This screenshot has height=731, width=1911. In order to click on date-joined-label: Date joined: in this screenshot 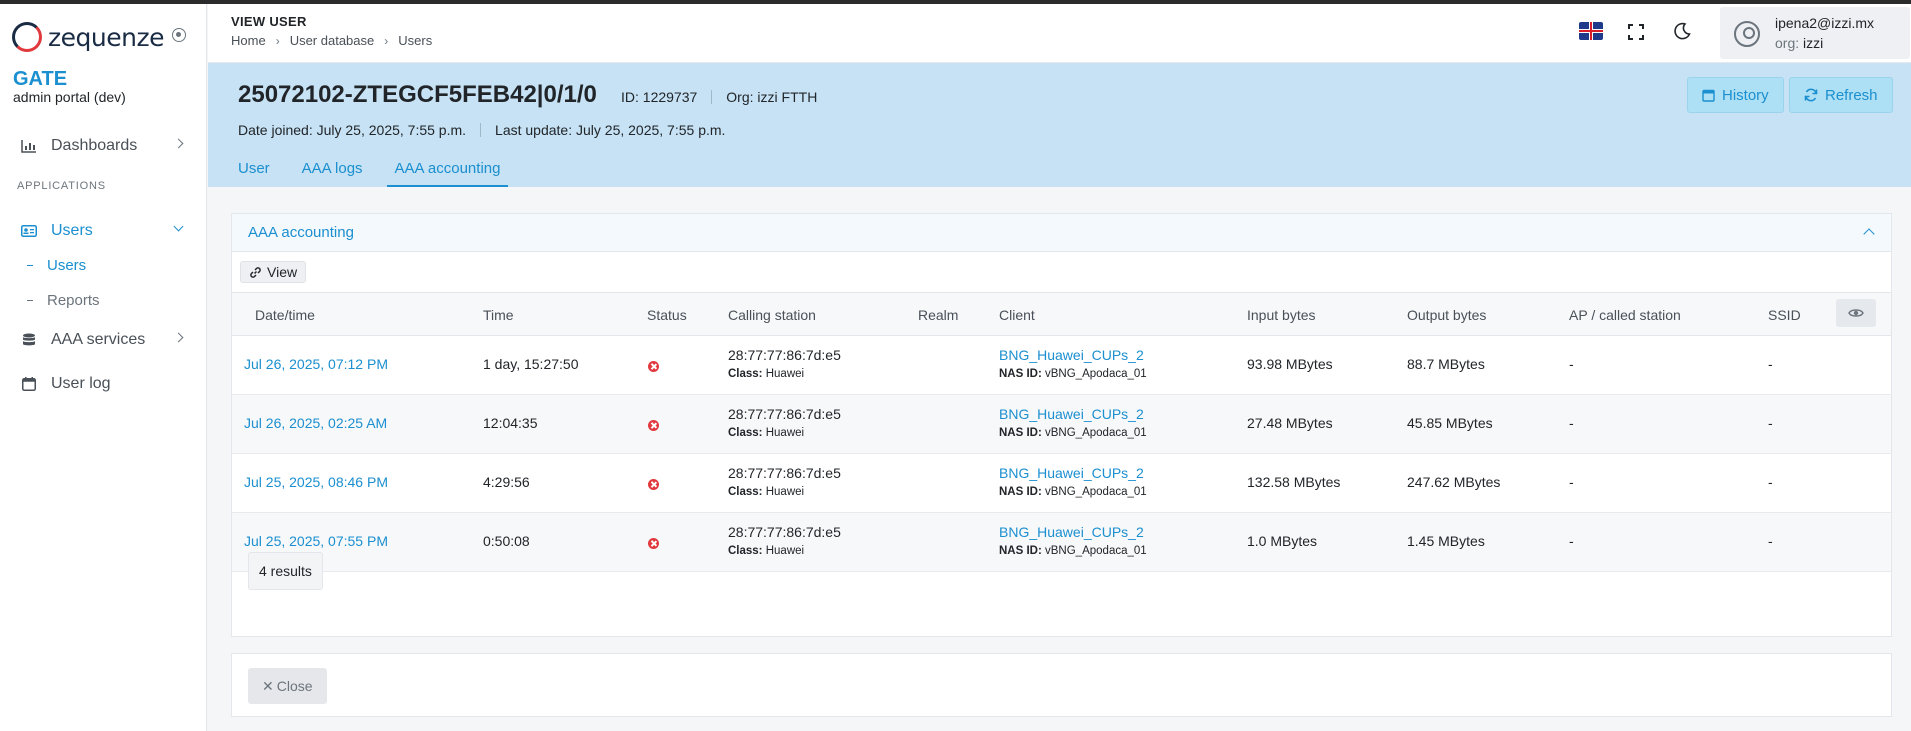, I will do `click(275, 130)`.